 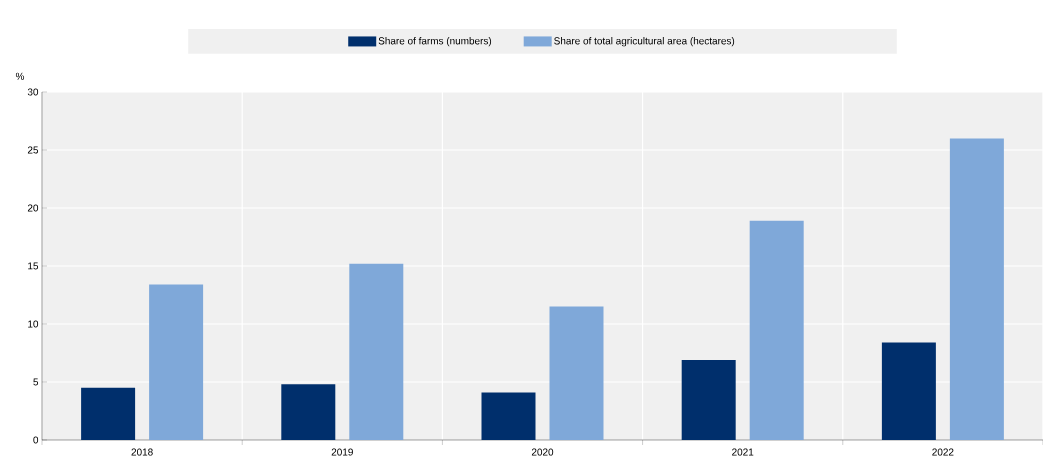 I want to click on y-tick-label: 30, so click(x=33, y=92).